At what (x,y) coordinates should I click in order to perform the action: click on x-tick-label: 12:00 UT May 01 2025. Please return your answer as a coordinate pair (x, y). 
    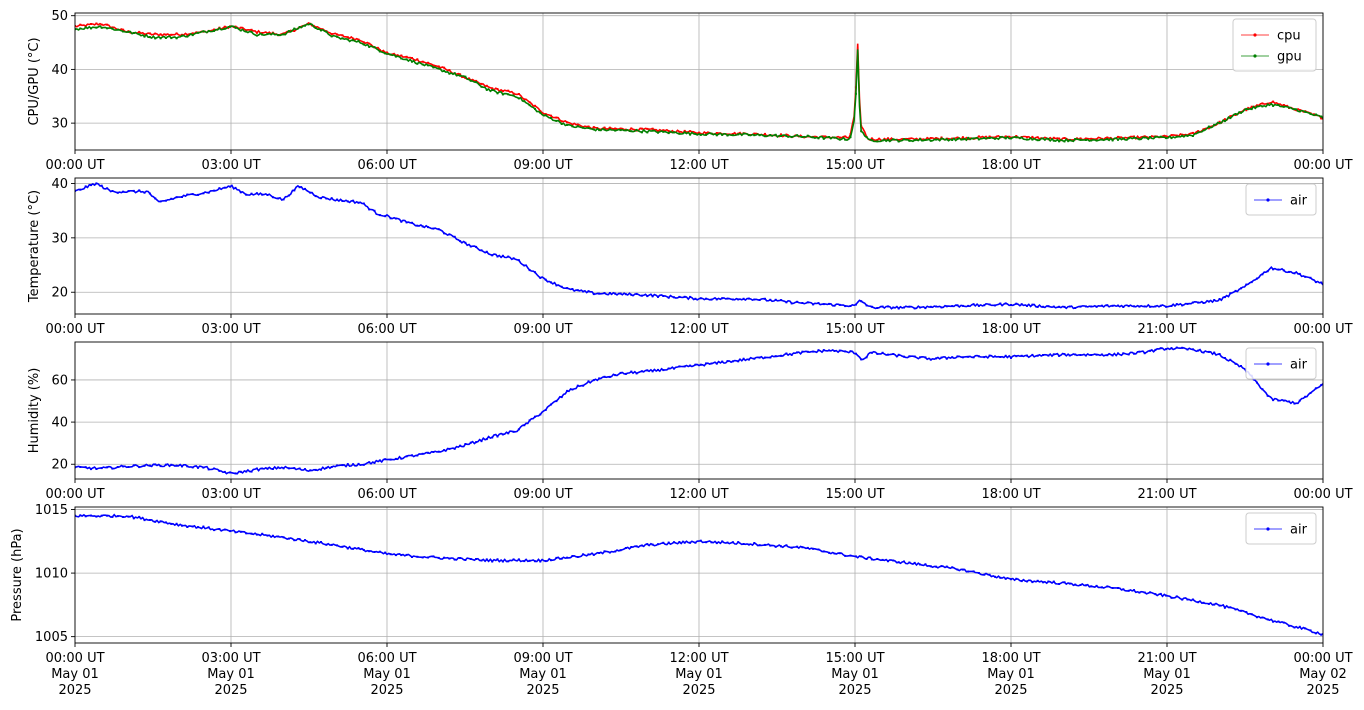
    Looking at the image, I should click on (698, 674).